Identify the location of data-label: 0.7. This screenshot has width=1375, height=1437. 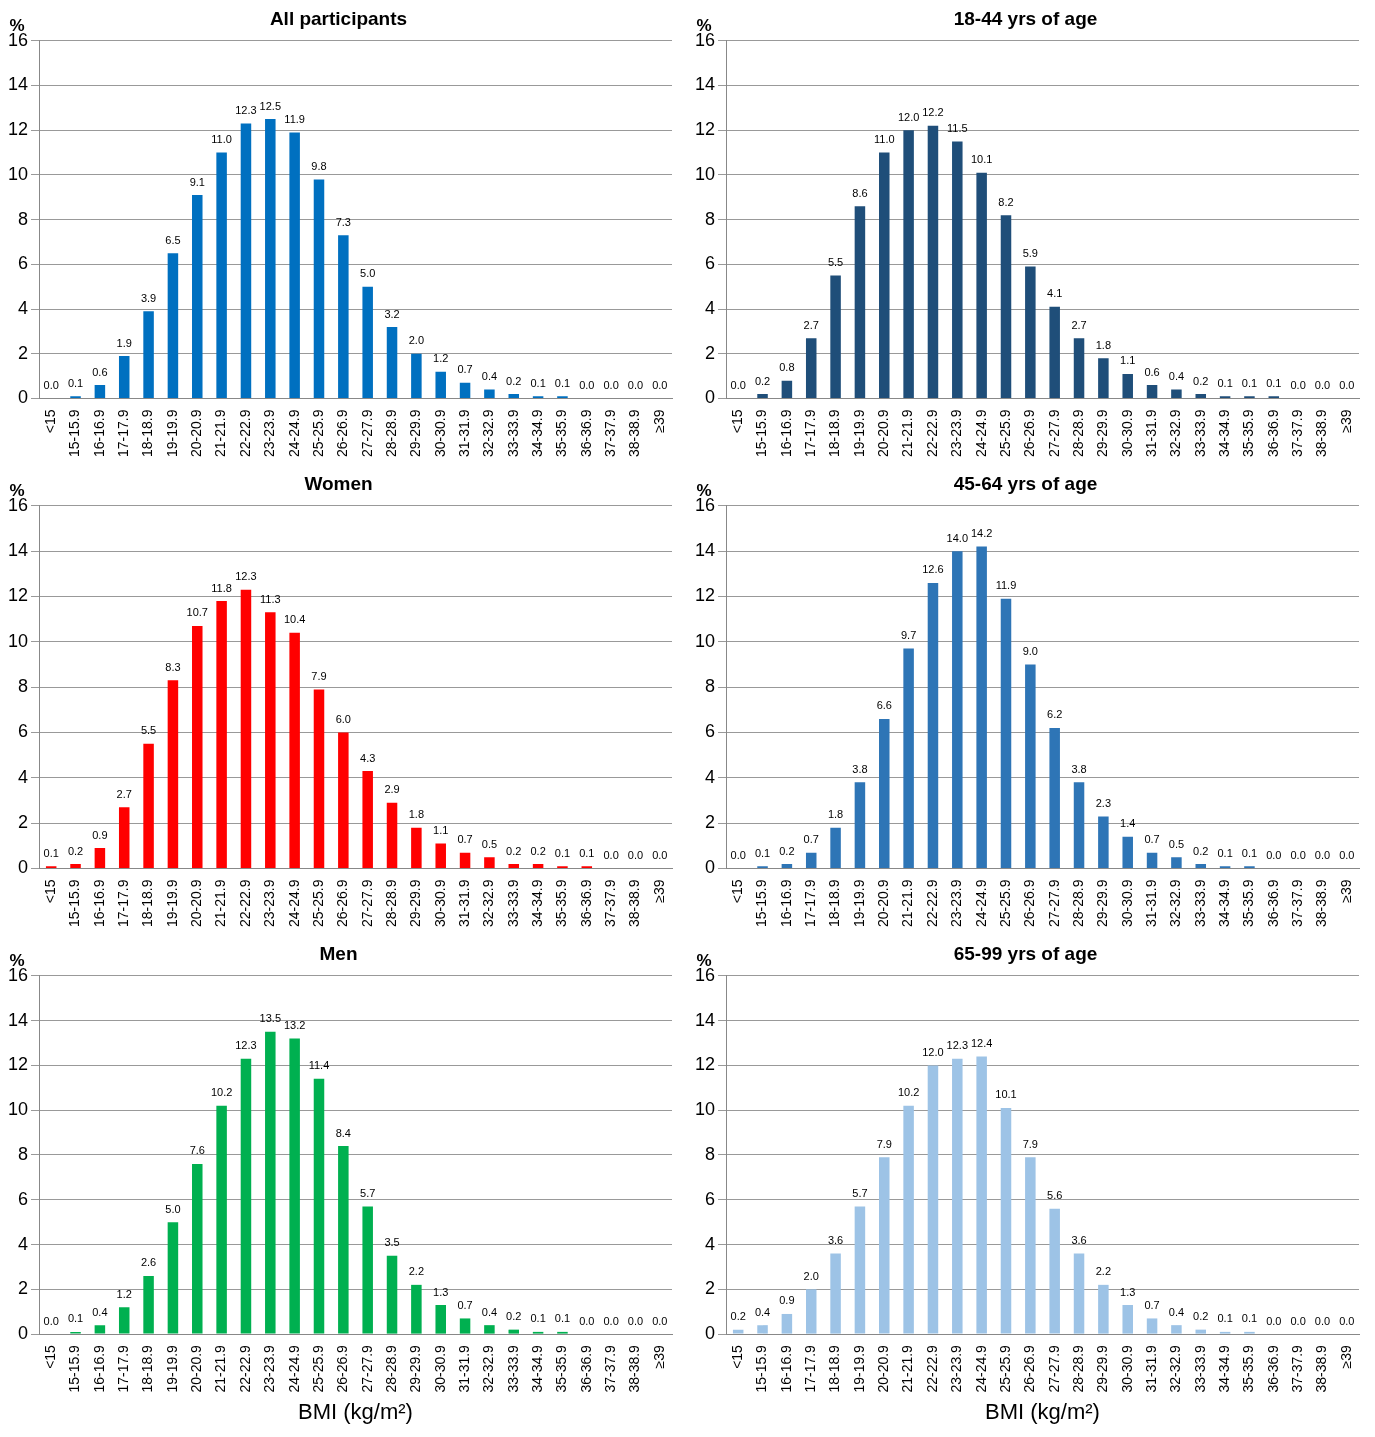
(465, 839).